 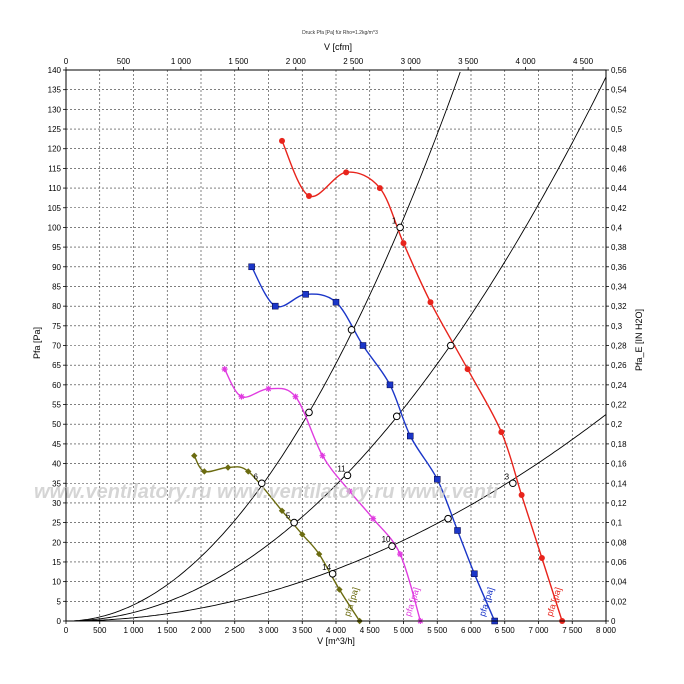 What do you see at coordinates (617, 523) in the screenshot?
I see `tick-label-y2: 0,1` at bounding box center [617, 523].